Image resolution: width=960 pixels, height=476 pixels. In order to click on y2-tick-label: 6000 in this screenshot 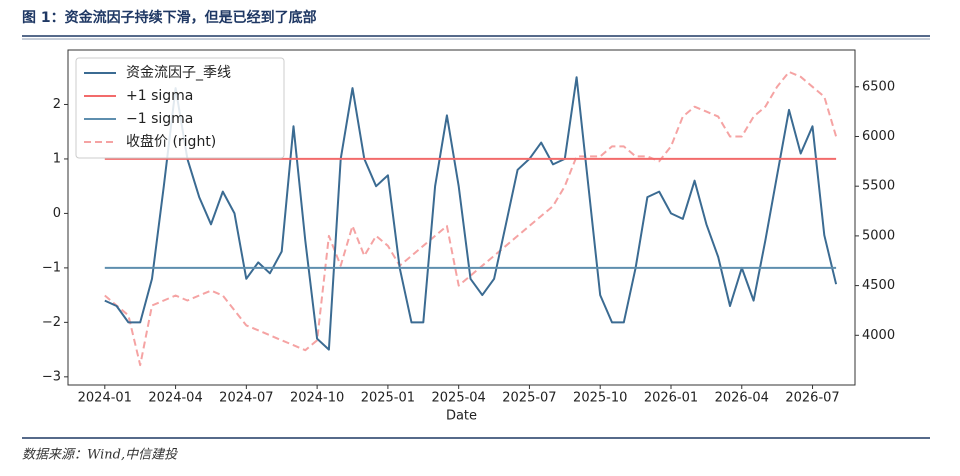, I will do `click(878, 136)`.